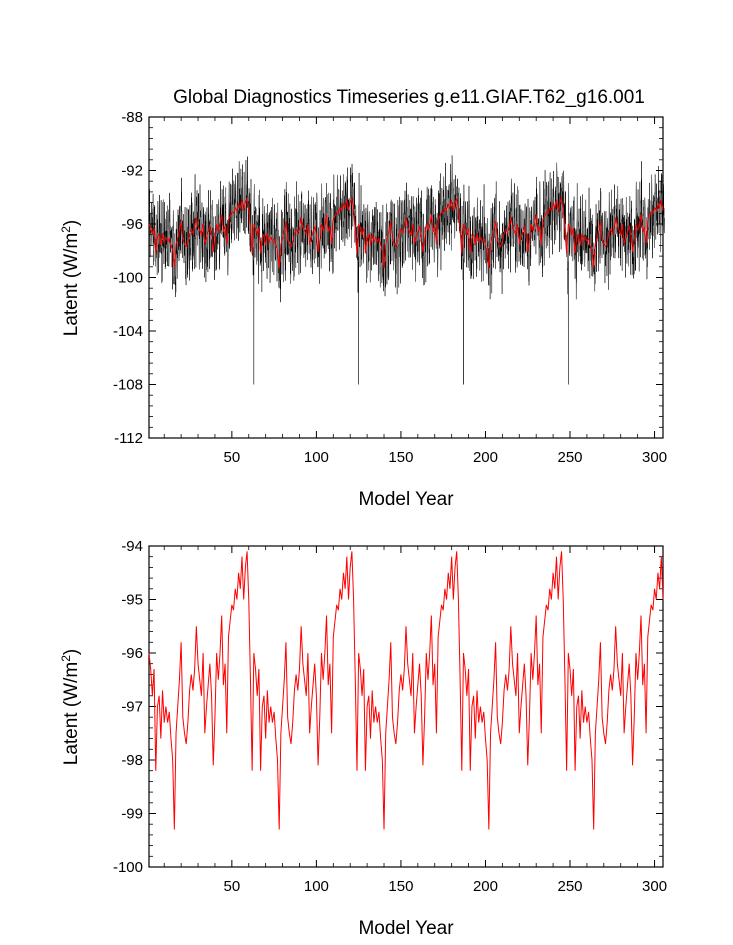  Describe the element at coordinates (71, 713) in the screenshot. I see `bottom-ylabel-main: Latent (W/m` at that location.